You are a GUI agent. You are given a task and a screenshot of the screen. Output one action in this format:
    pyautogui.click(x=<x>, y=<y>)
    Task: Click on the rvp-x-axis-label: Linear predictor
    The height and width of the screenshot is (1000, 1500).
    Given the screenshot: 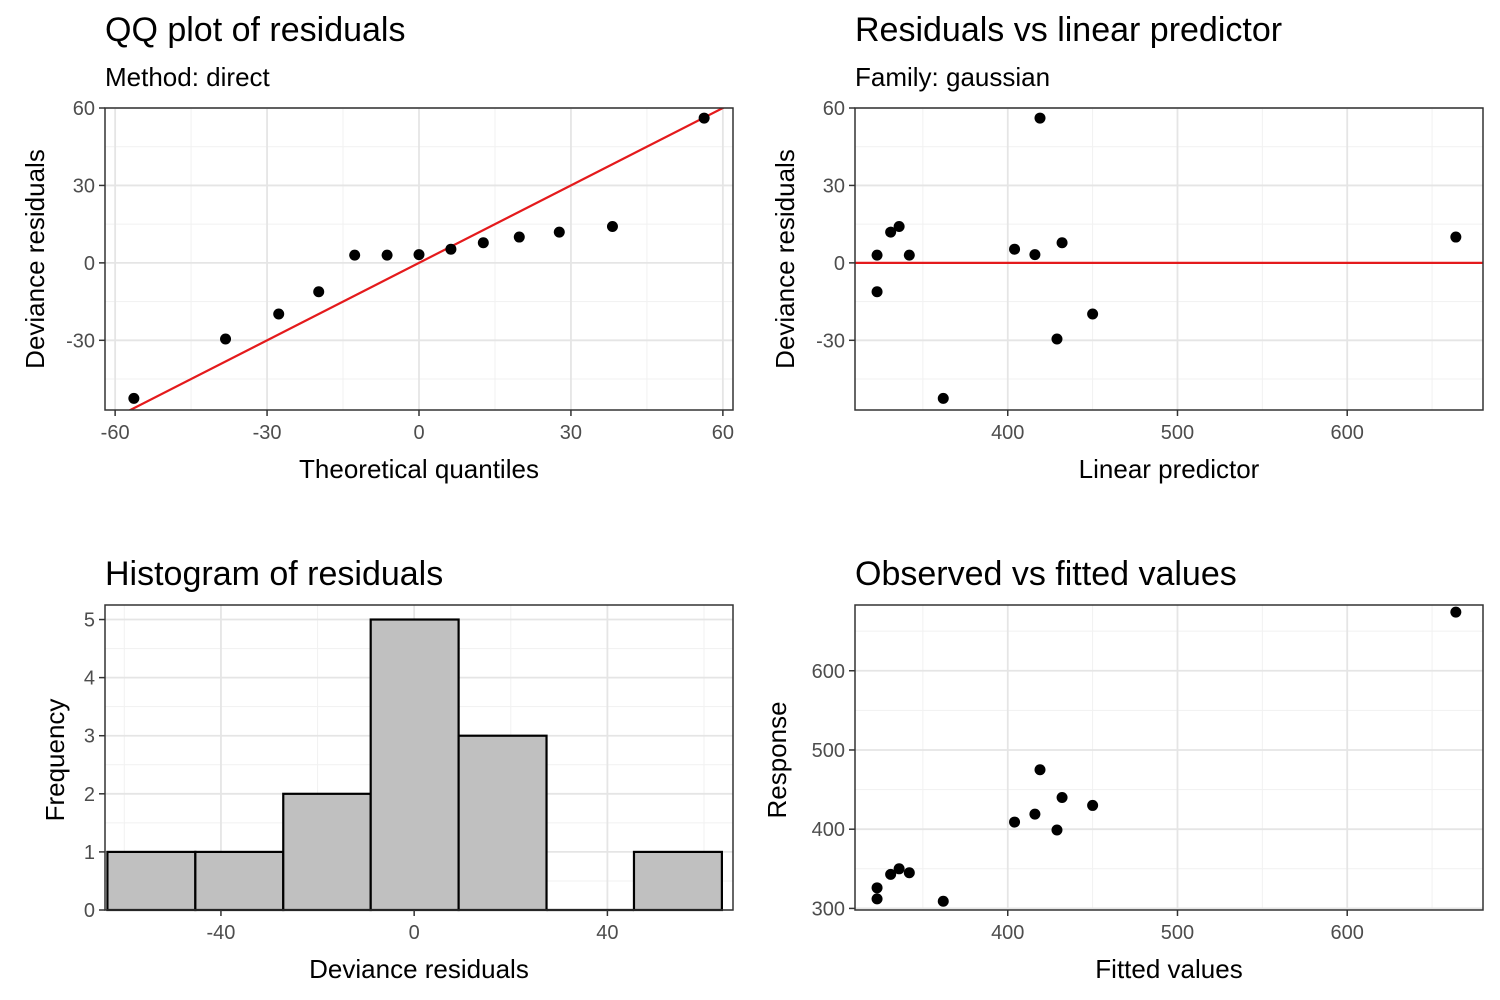 What is the action you would take?
    pyautogui.click(x=1169, y=469)
    